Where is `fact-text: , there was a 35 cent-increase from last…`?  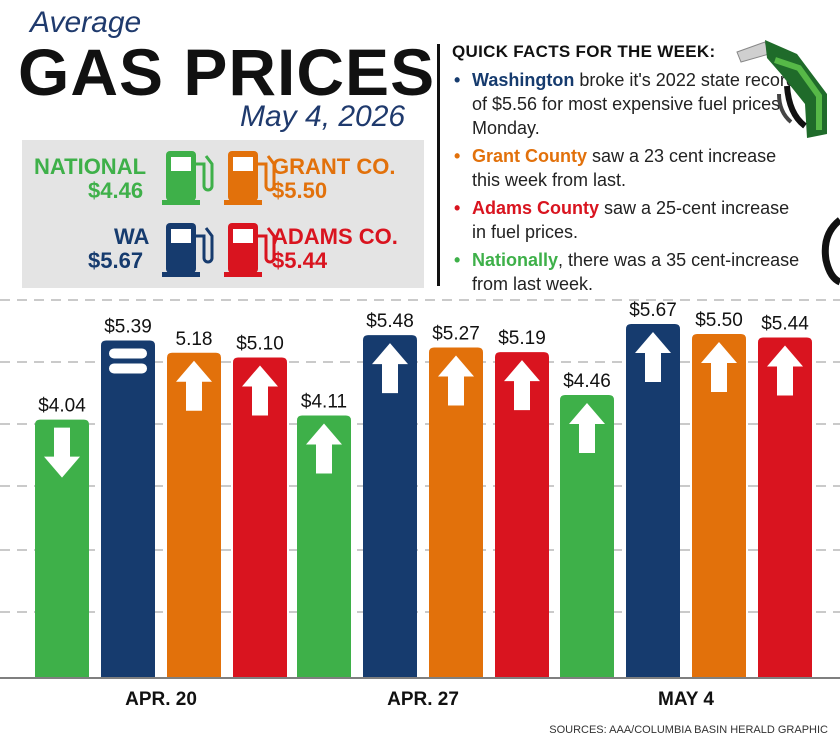
fact-text: , there was a 35 cent-increase from last… is located at coordinates (636, 272).